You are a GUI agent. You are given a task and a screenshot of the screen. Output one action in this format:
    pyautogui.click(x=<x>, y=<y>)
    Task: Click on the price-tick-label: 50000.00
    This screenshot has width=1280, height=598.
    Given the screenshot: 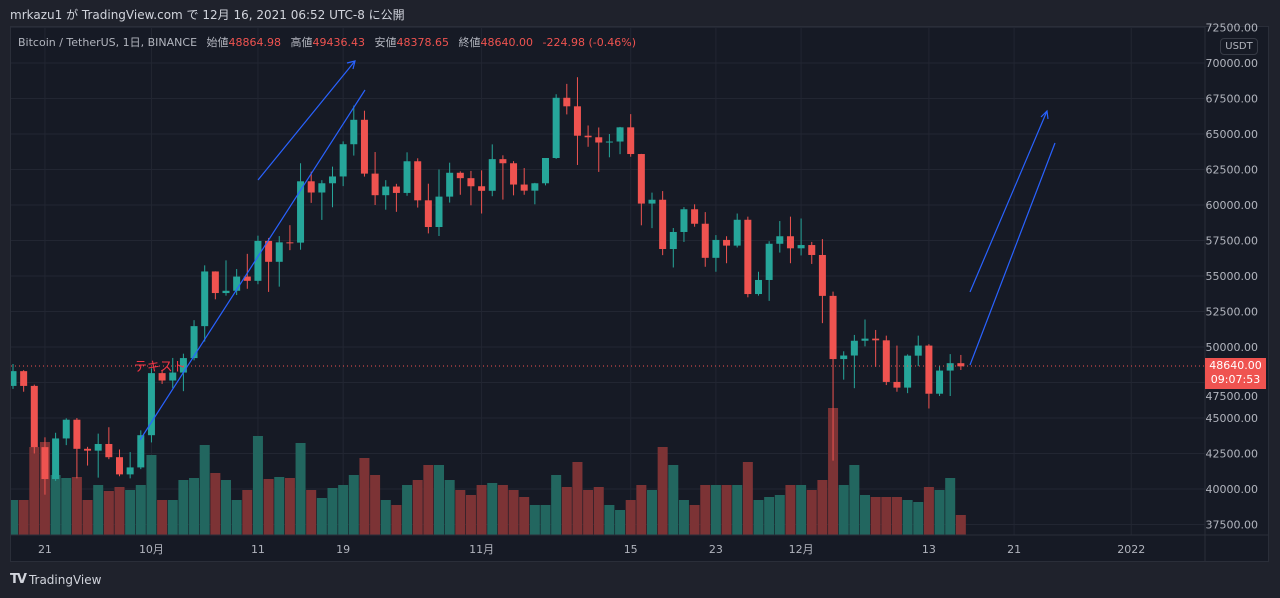 What is the action you would take?
    pyautogui.click(x=1232, y=347)
    